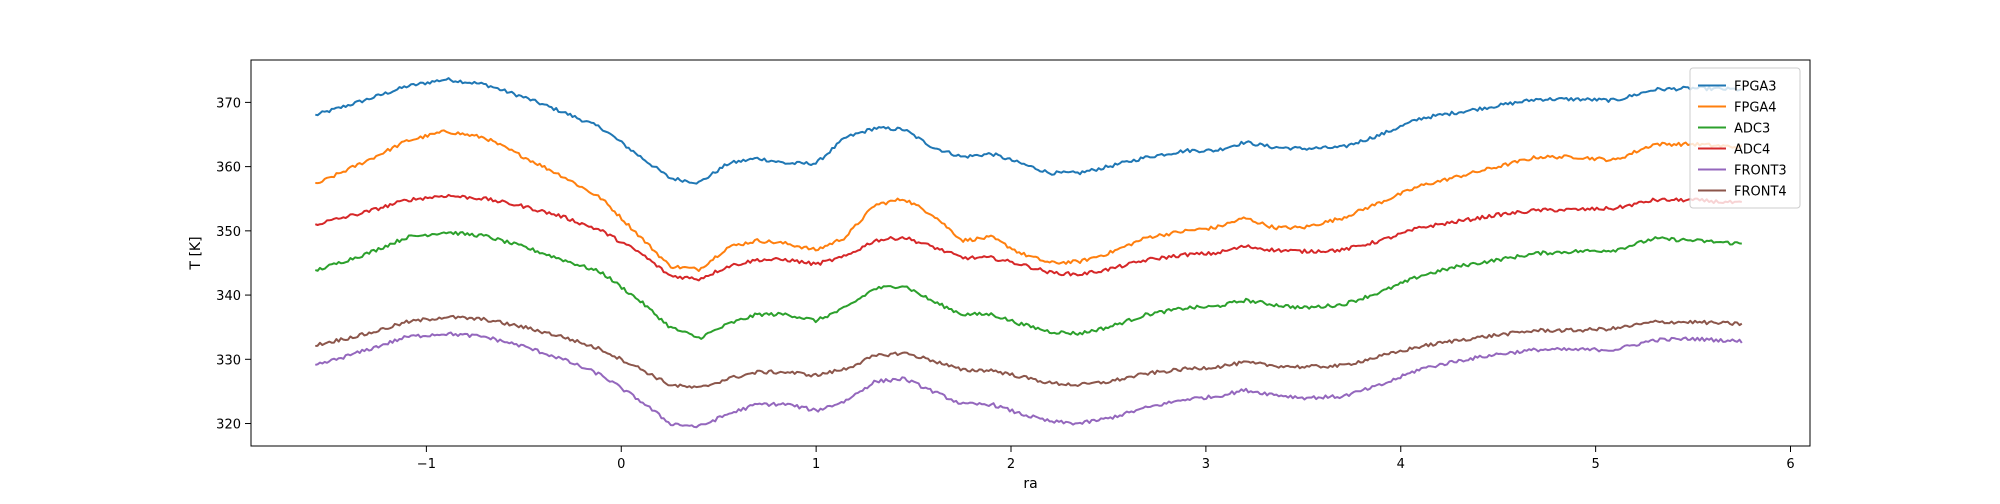  I want to click on legend-label-fpga4: FPGA4, so click(1755, 108).